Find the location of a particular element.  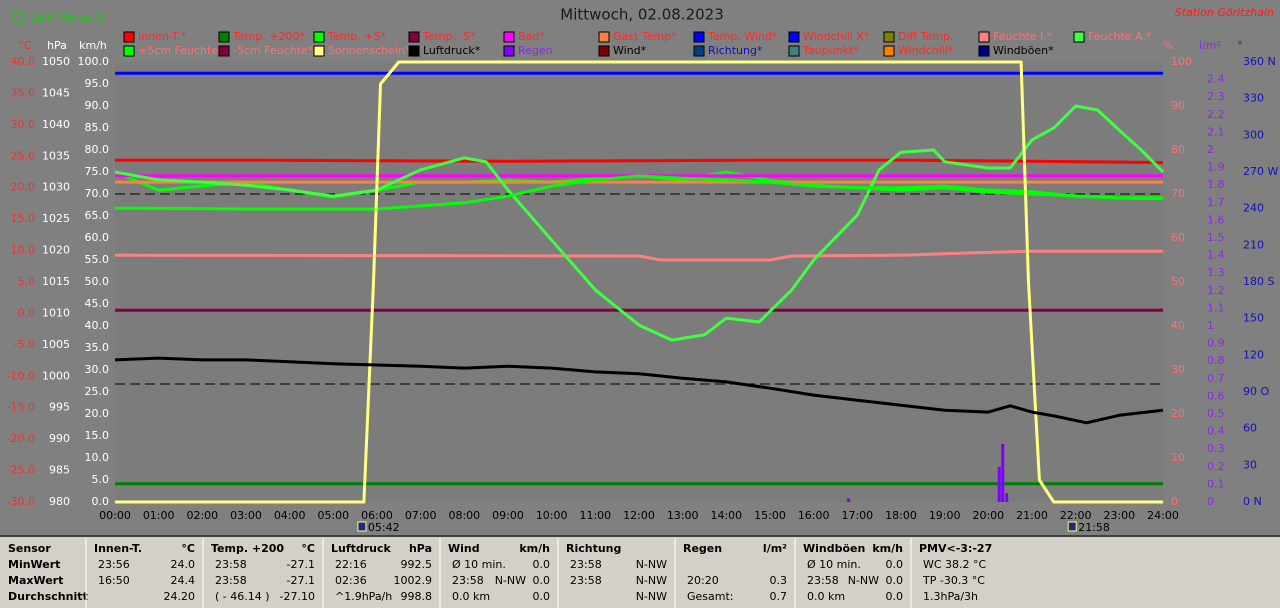

y-tick-label: 0.7 is located at coordinates (1216, 378).